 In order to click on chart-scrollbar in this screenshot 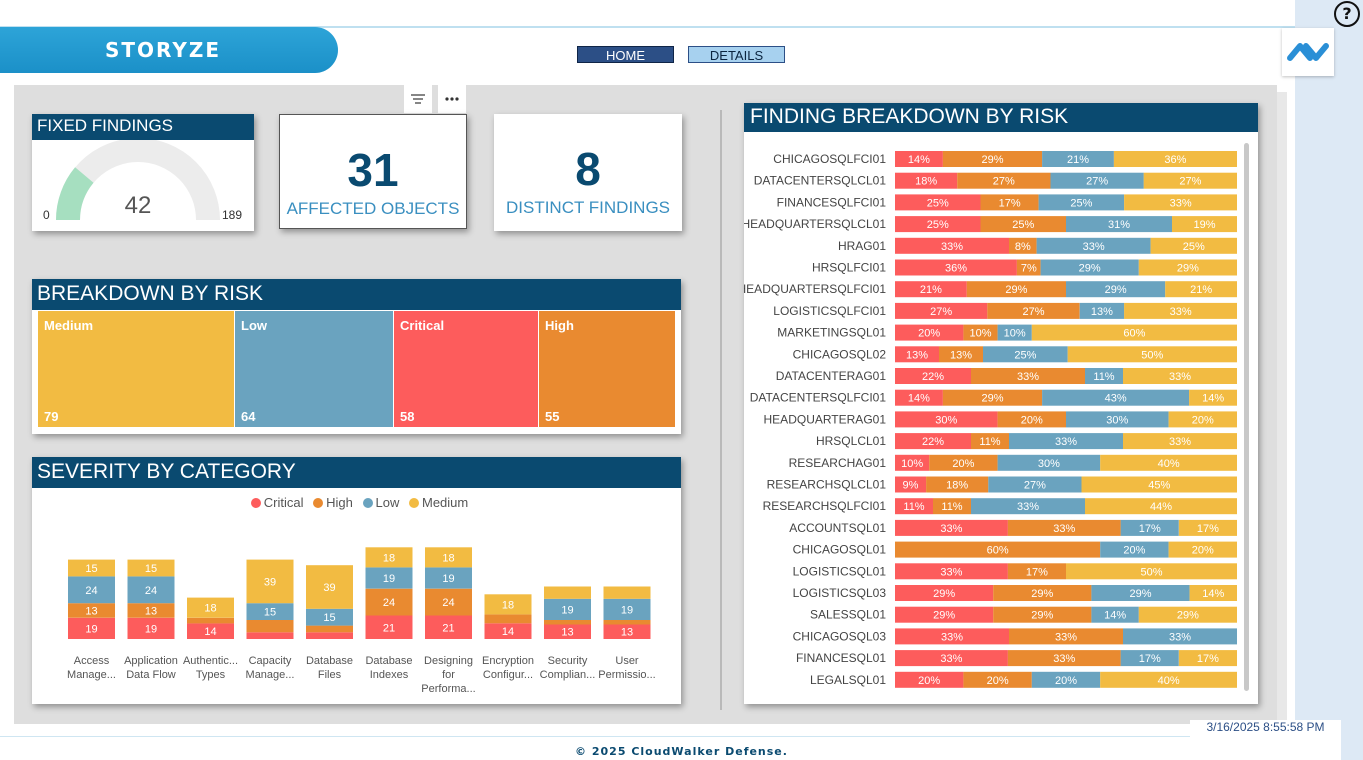, I will do `click(1246, 417)`.